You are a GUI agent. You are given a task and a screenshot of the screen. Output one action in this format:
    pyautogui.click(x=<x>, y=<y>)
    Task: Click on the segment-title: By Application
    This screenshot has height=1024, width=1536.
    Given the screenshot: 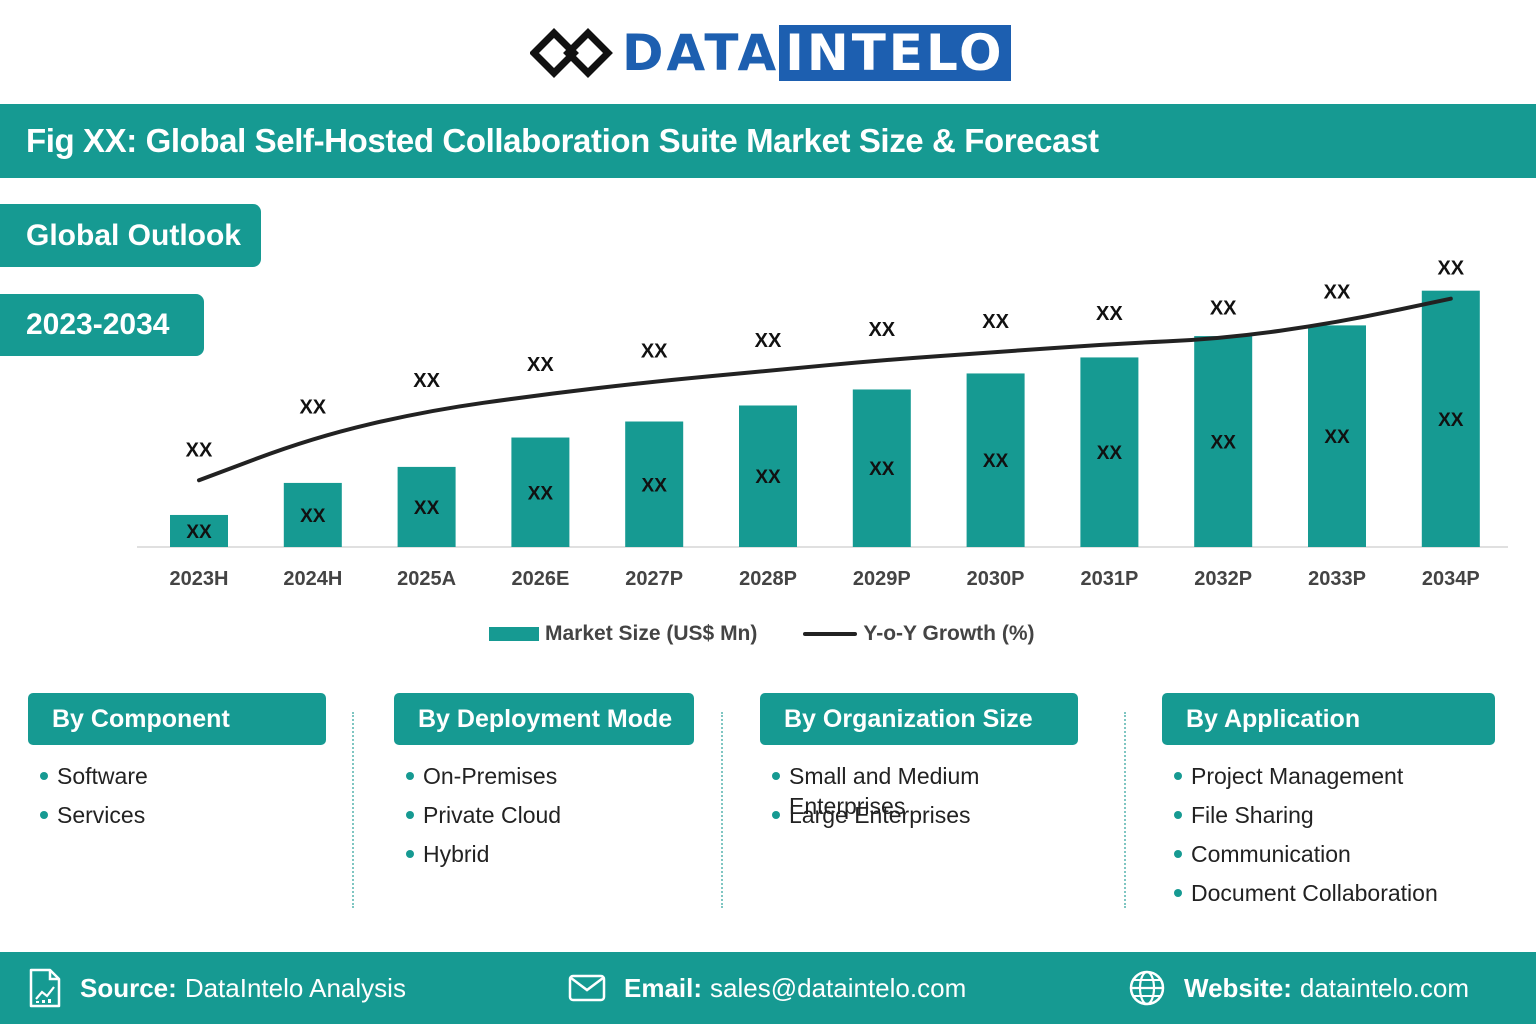 What is the action you would take?
    pyautogui.click(x=1328, y=719)
    